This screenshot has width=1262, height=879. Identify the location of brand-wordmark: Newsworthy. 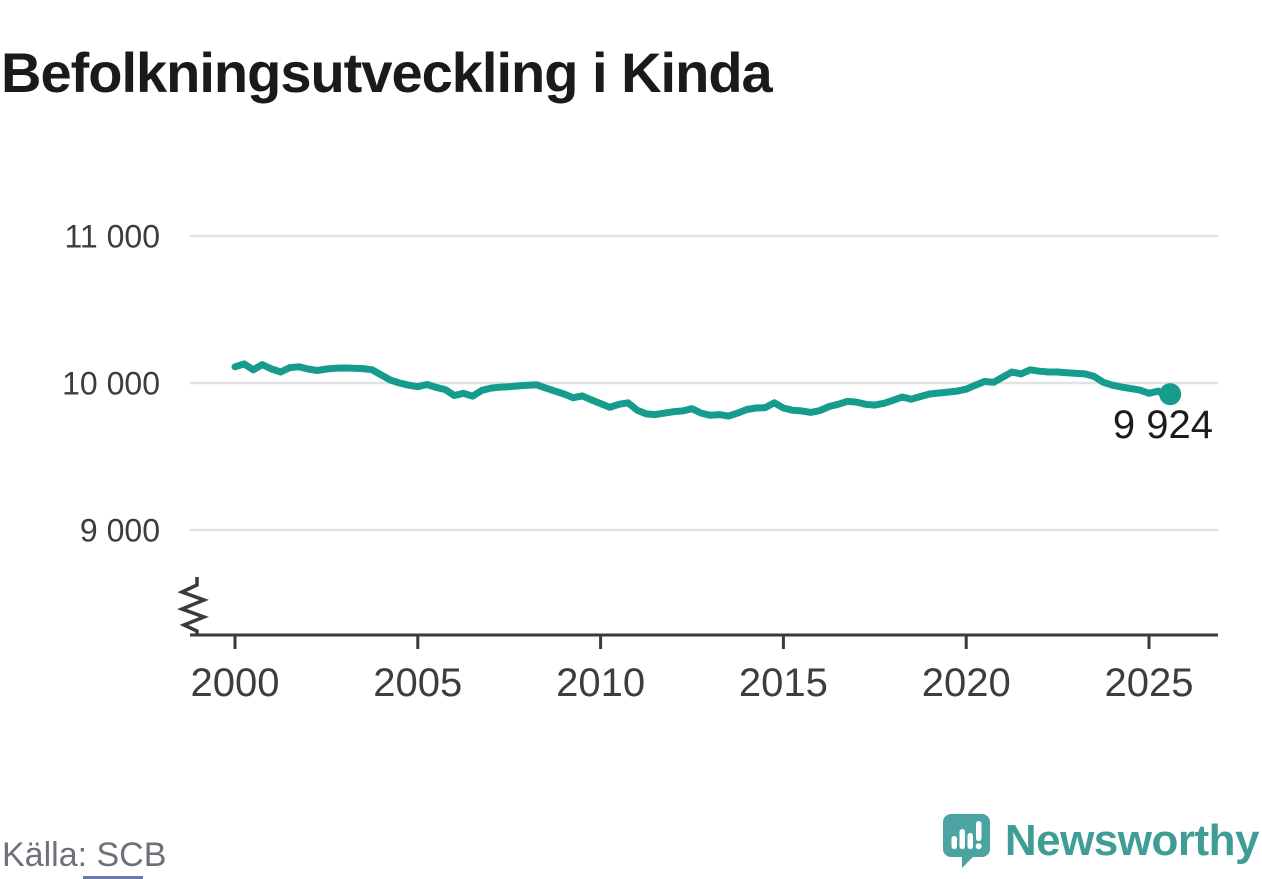
(1132, 840).